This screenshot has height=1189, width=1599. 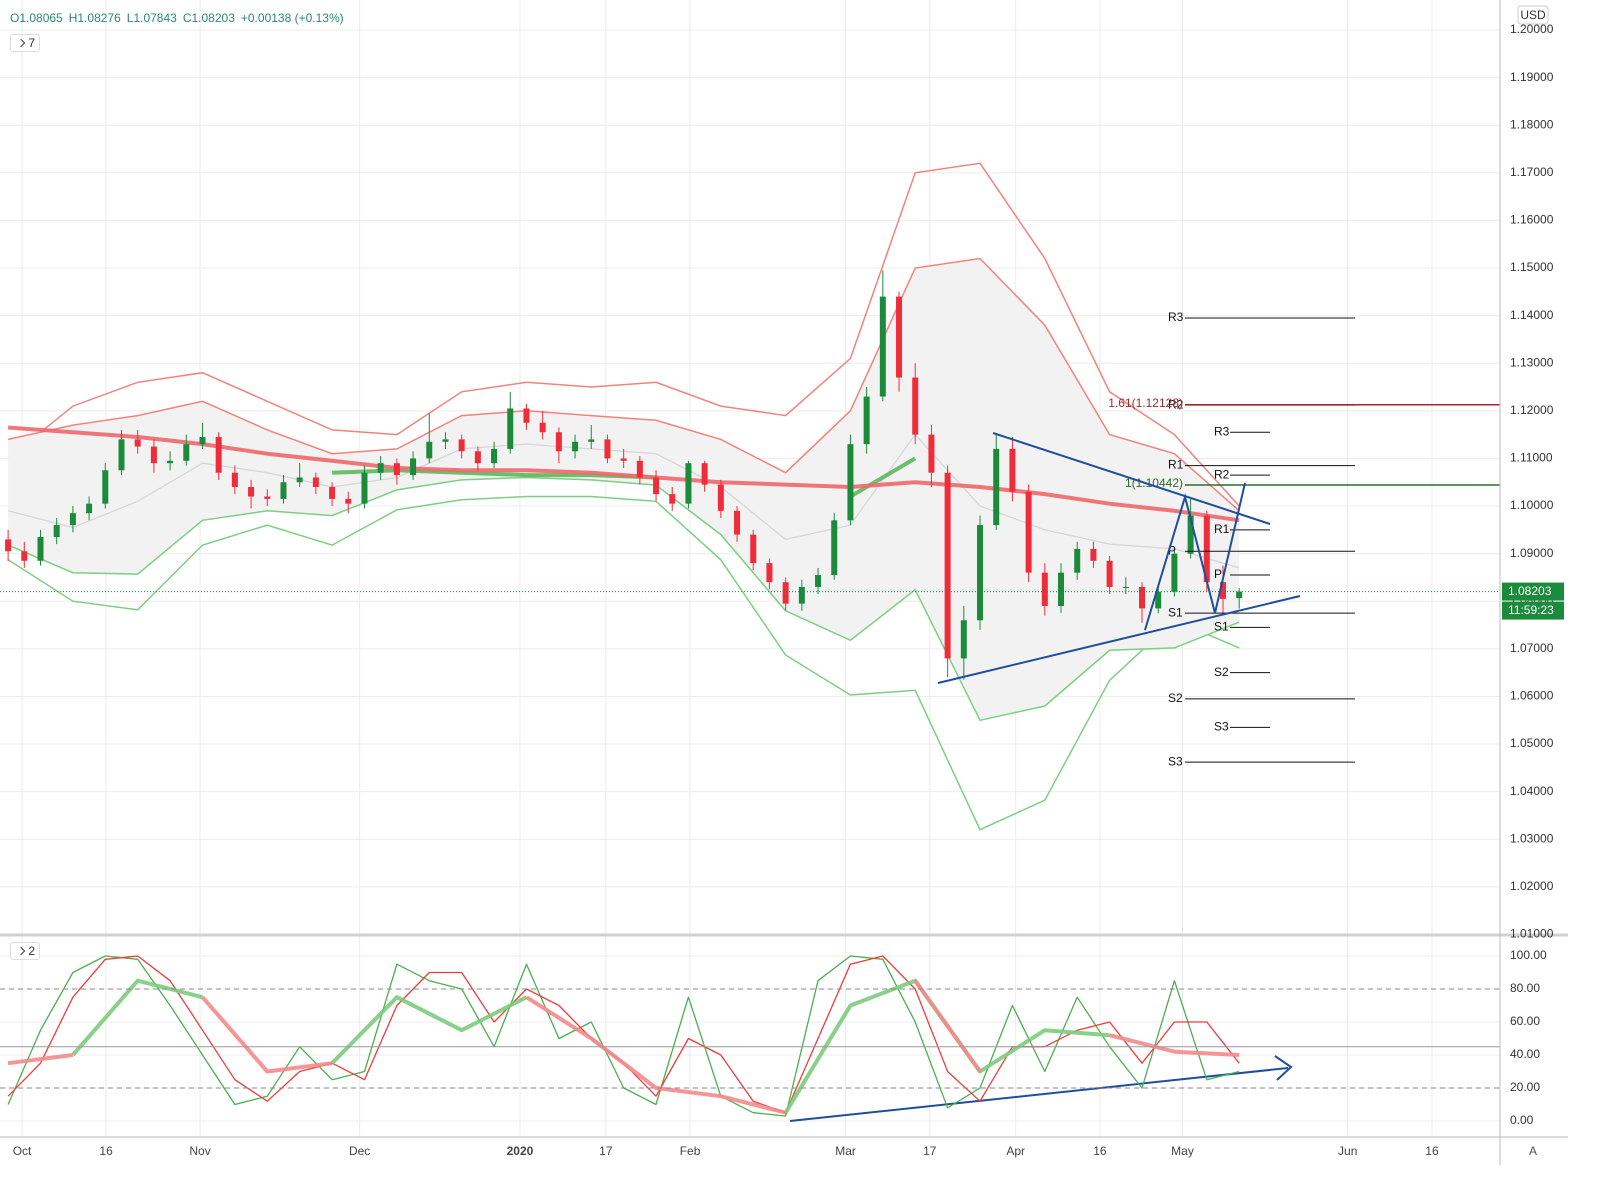 I want to click on countdown-label: 11:59:23, so click(x=1531, y=610).